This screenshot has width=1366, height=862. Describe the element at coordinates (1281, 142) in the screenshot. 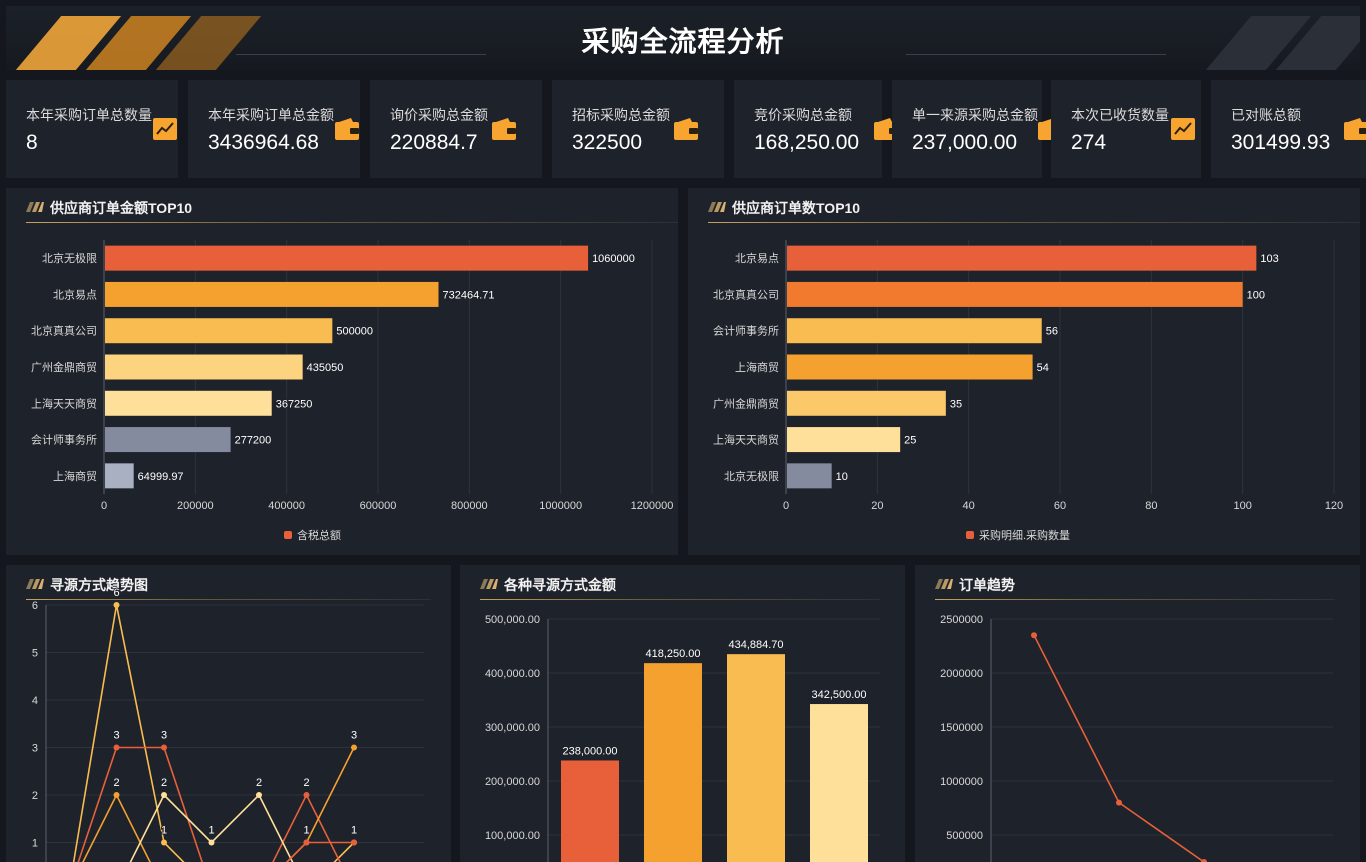

I see `kpi-value: 301499.93` at that location.